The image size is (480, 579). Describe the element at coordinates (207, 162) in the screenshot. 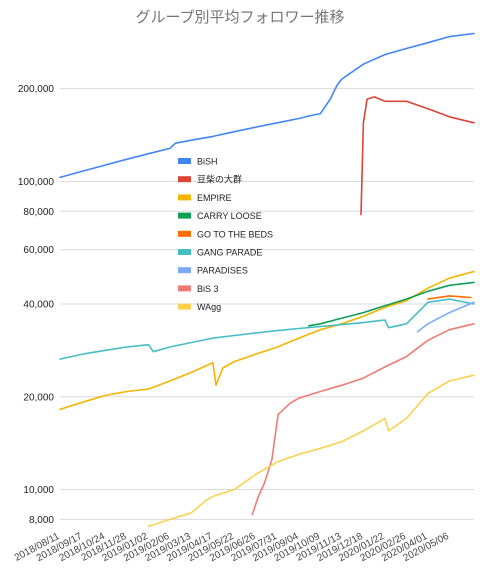

I see `legend-label: BiSH` at that location.